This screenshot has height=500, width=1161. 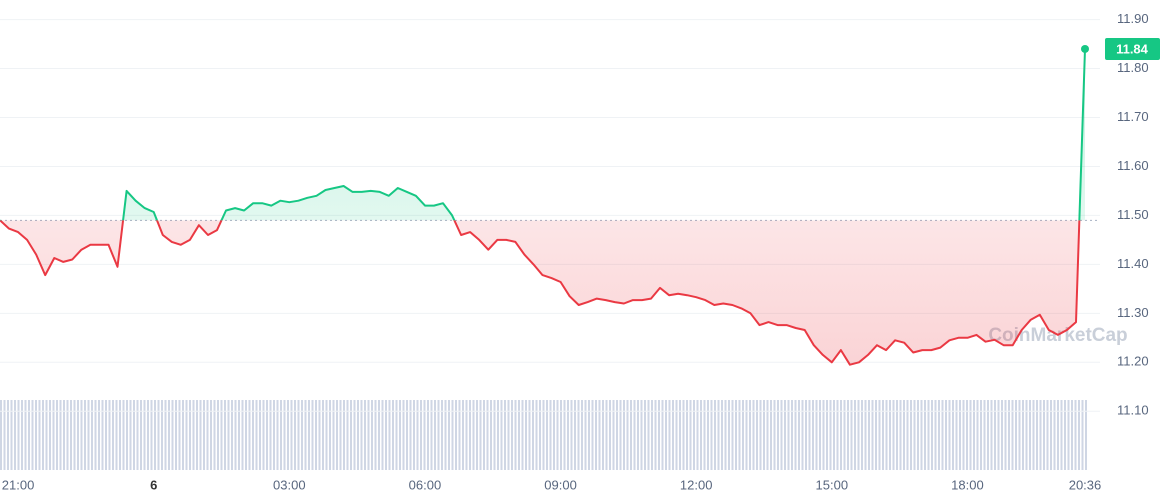 What do you see at coordinates (1133, 18) in the screenshot?
I see `y-tick-label: 11.90` at bounding box center [1133, 18].